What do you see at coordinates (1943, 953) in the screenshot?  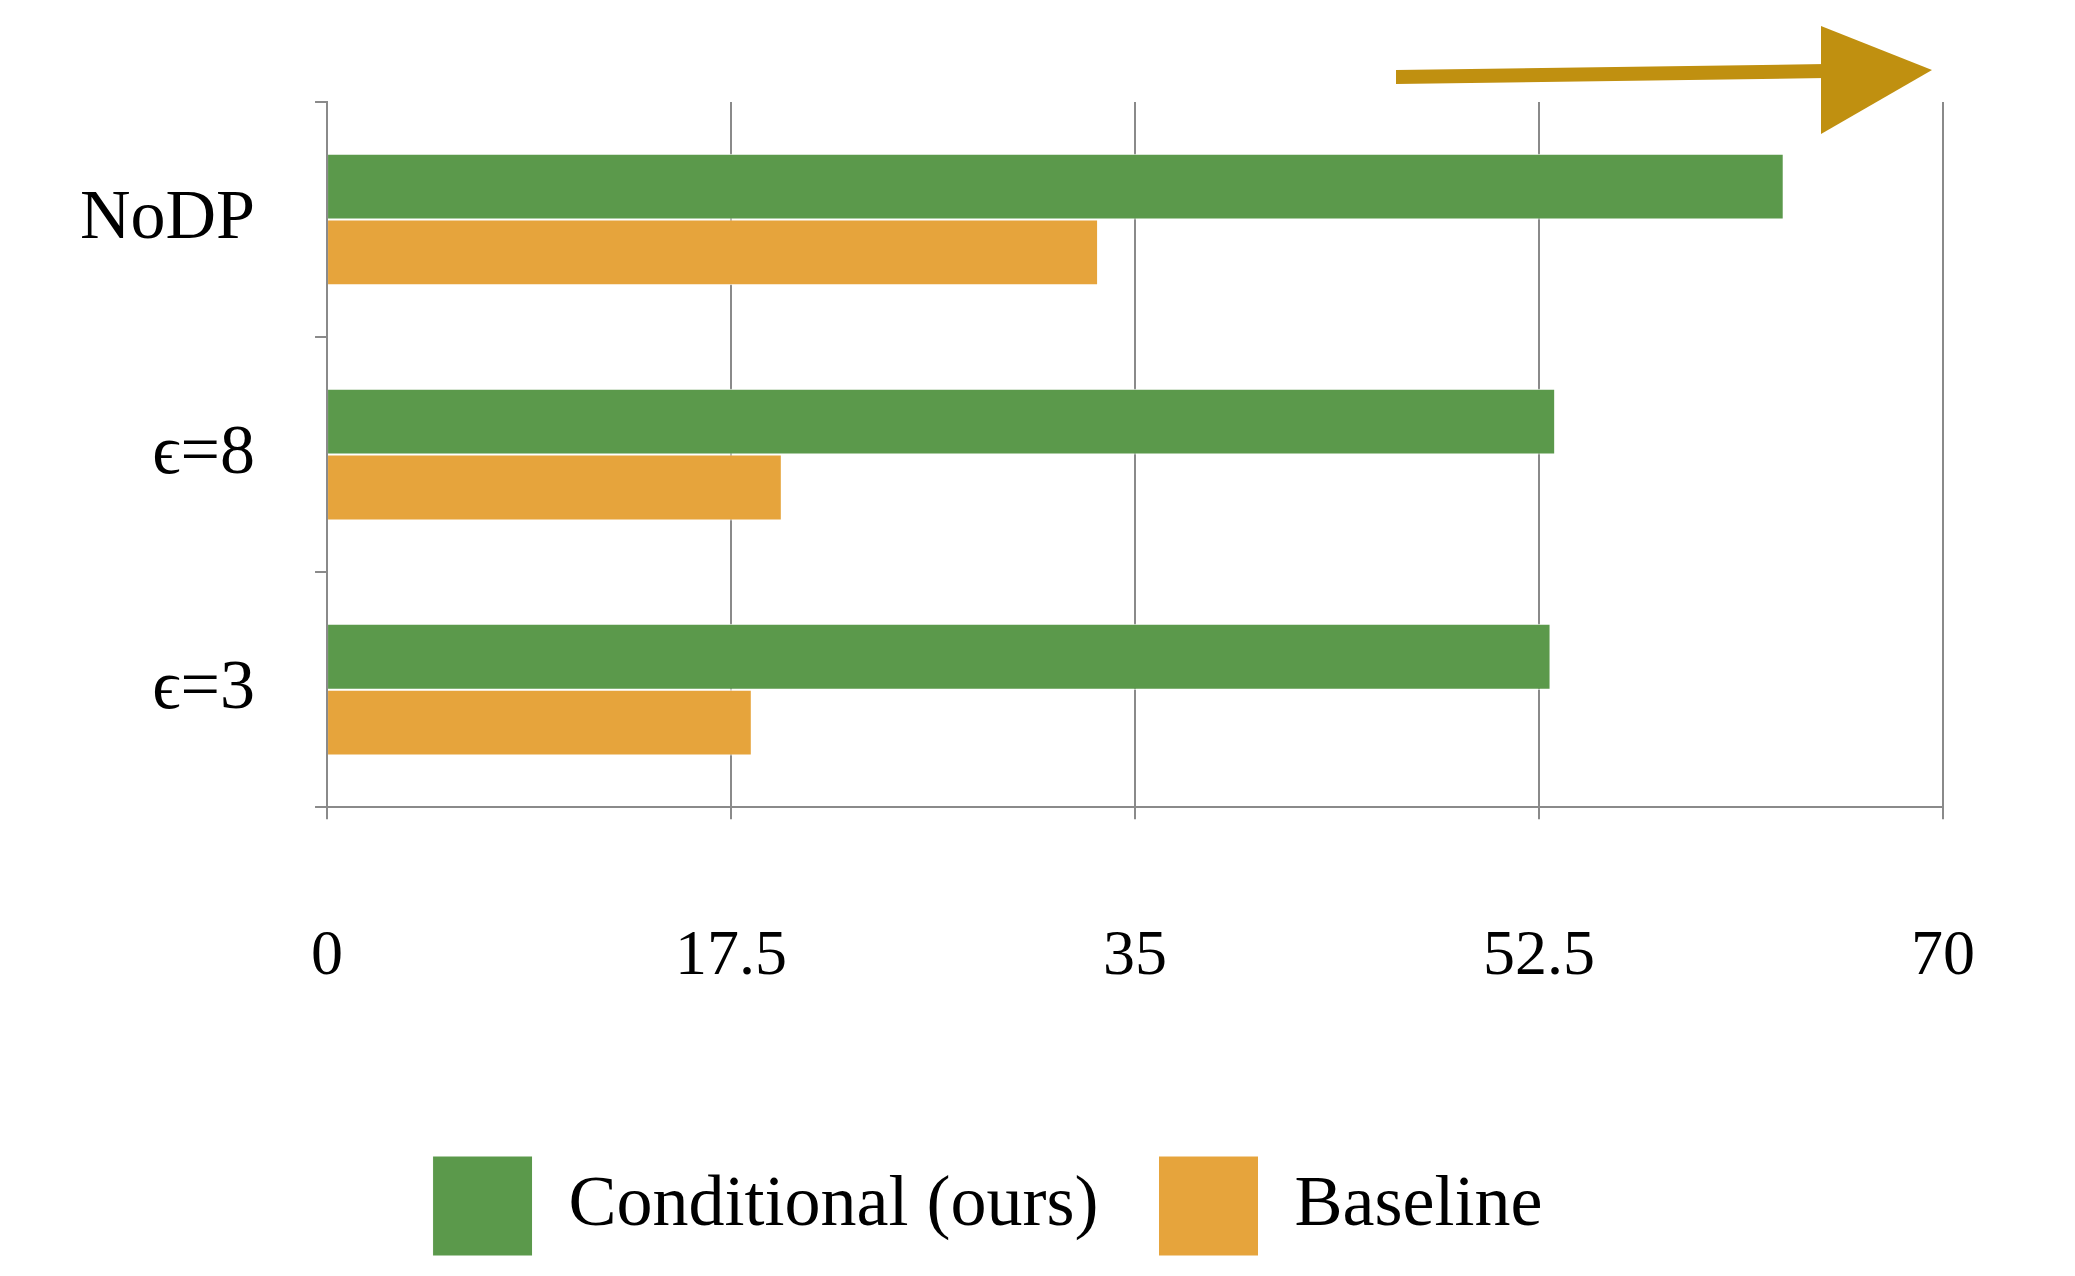 I see `x-tick-label: 70` at bounding box center [1943, 953].